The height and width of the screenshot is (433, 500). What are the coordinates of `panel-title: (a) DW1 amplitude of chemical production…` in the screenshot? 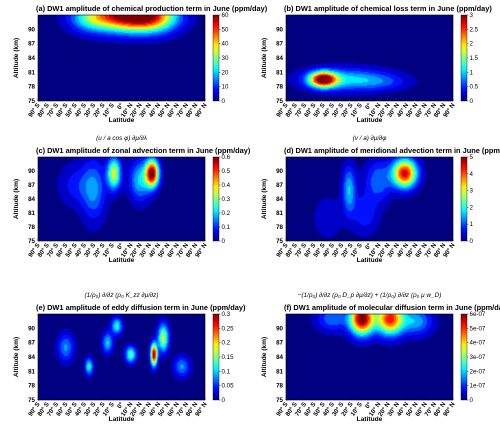 It's located at (152, 8).